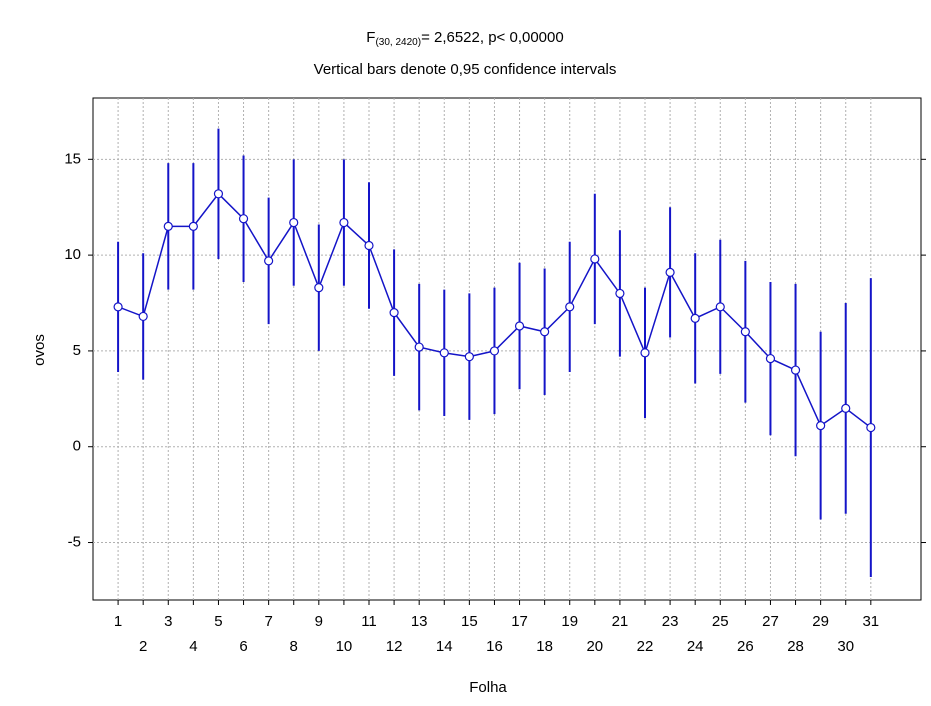  What do you see at coordinates (795, 646) in the screenshot?
I see `x-tick-label: 28` at bounding box center [795, 646].